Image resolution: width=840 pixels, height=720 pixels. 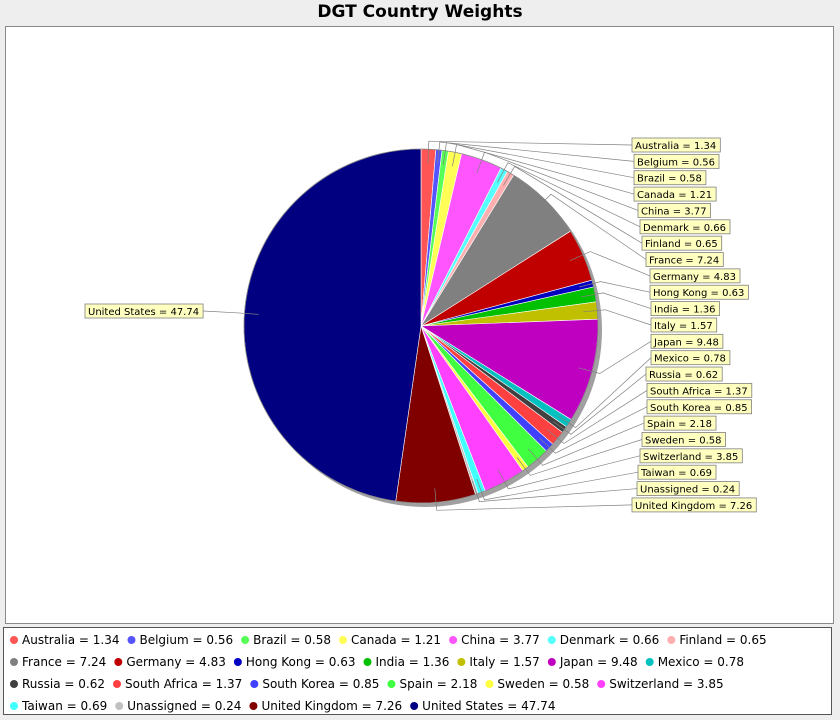 I want to click on legend-swatch-taiwan, so click(x=14, y=706).